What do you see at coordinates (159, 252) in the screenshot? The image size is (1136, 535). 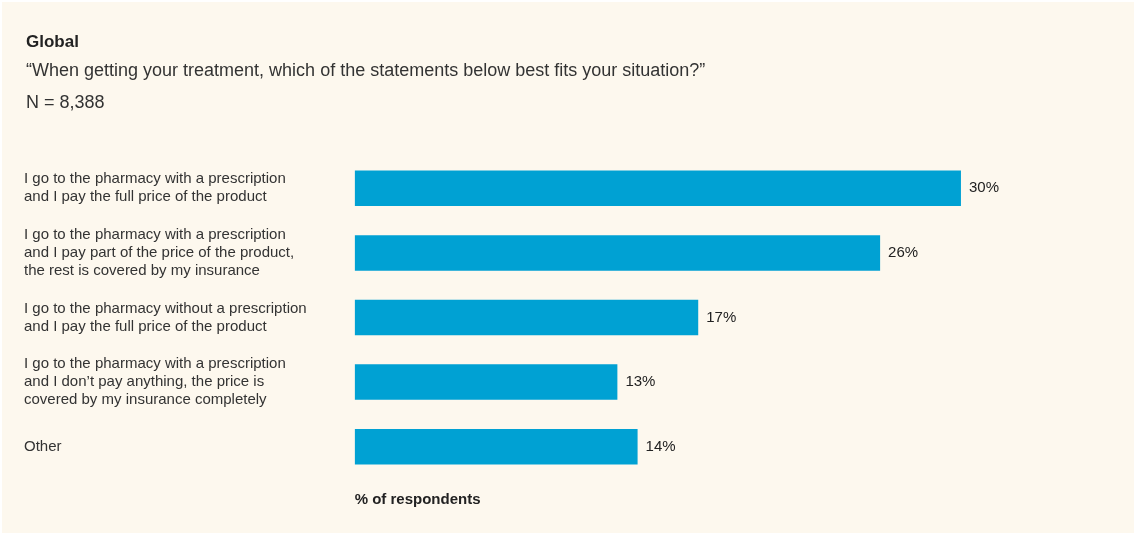 I see `y-tick-label: I go to the pharmacy with a prescription and I pay part of the price of the product, the rest is covered by my insurance` at bounding box center [159, 252].